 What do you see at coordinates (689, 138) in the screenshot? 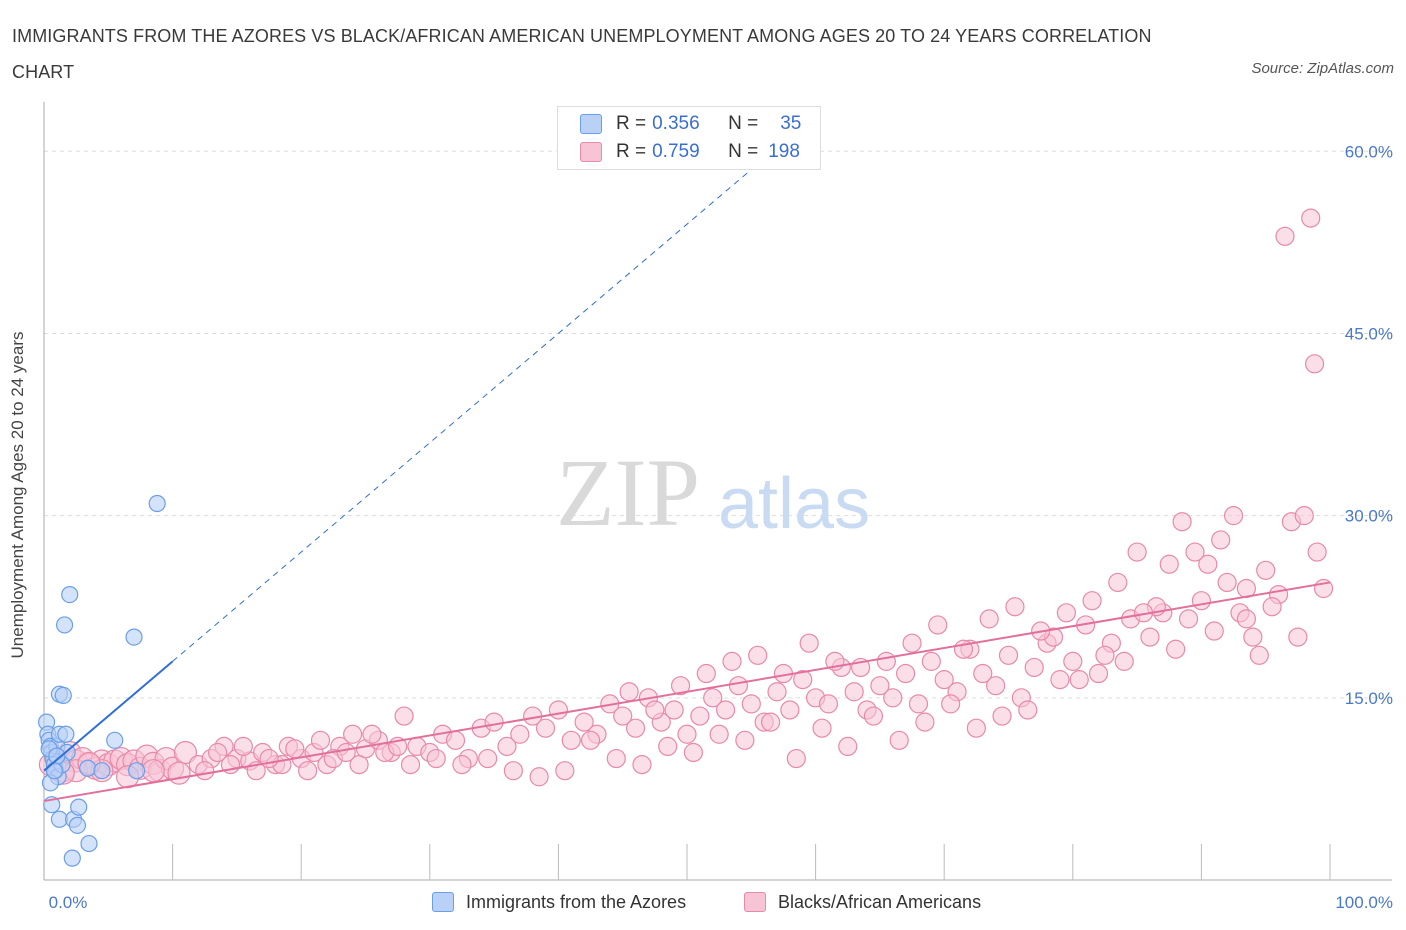
I see `correlation-legend: R = 0.356 N = 35 R = 0.759 N = 198` at bounding box center [689, 138].